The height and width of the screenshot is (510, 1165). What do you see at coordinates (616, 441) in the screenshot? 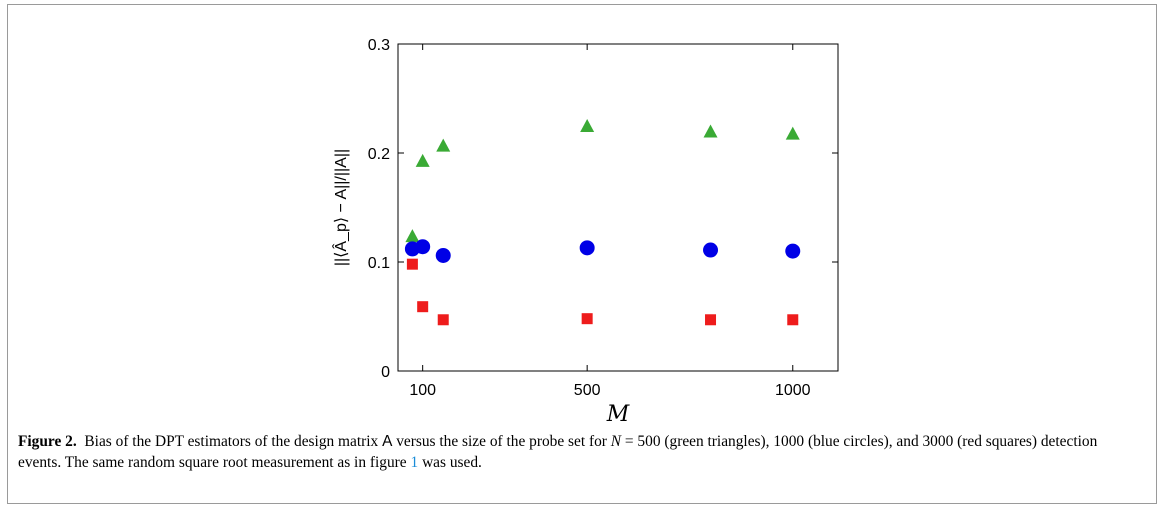
I see `caption-n-variable: N` at bounding box center [616, 441].